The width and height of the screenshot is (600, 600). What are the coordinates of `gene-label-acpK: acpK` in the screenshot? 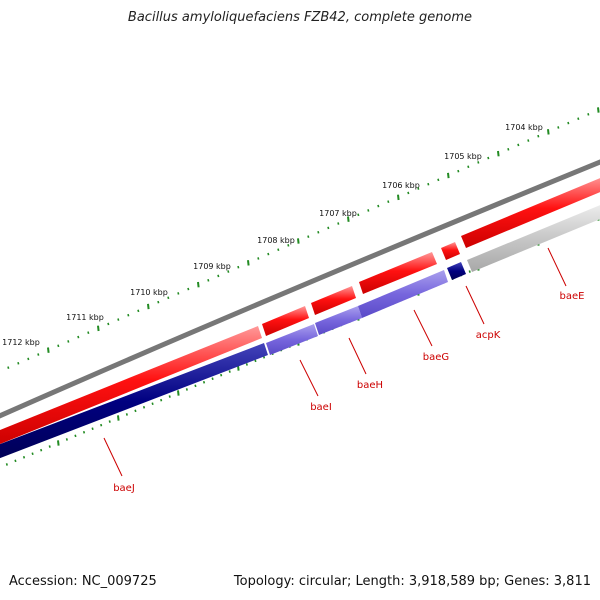 It's located at (488, 335).